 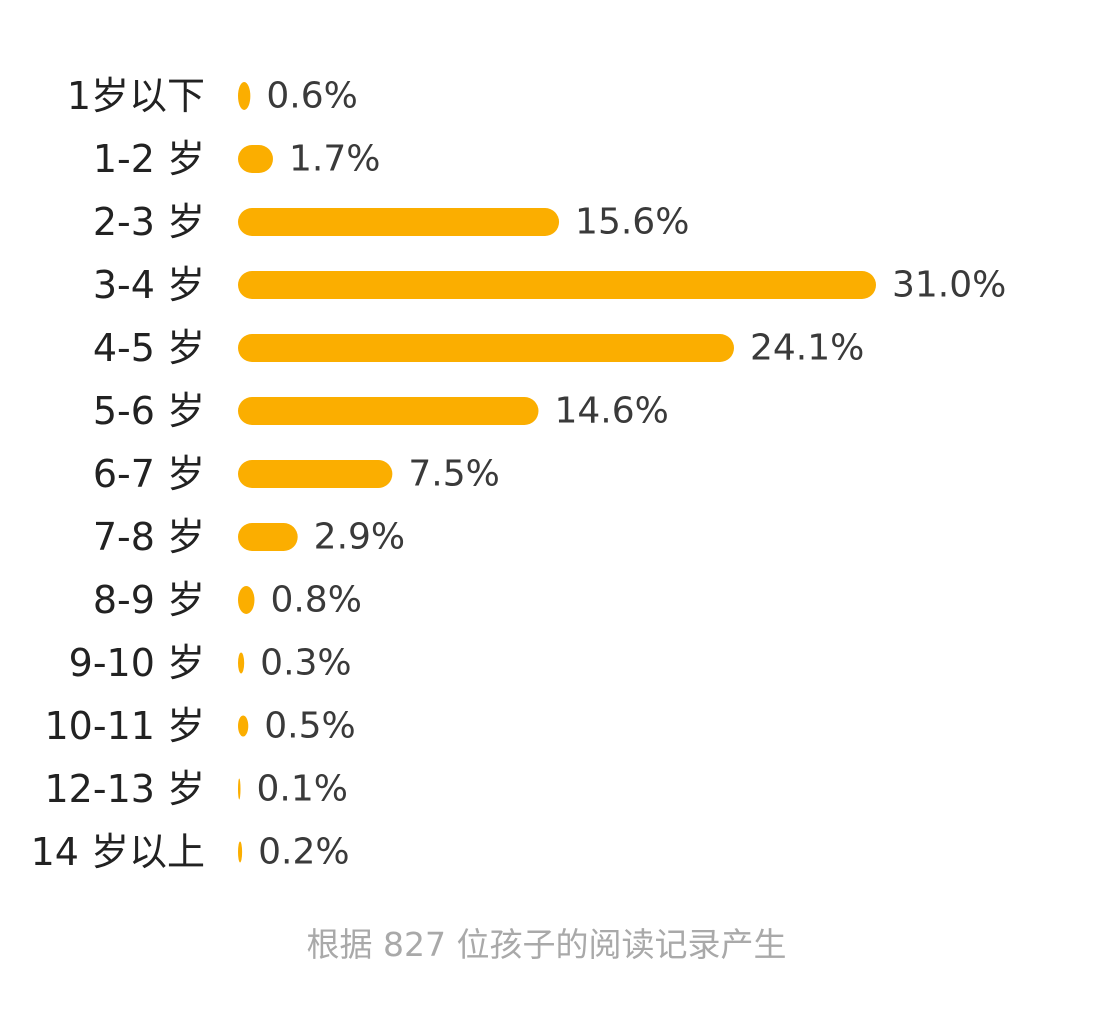 What do you see at coordinates (315, 600) in the screenshot?
I see `value-label: 0.8%` at bounding box center [315, 600].